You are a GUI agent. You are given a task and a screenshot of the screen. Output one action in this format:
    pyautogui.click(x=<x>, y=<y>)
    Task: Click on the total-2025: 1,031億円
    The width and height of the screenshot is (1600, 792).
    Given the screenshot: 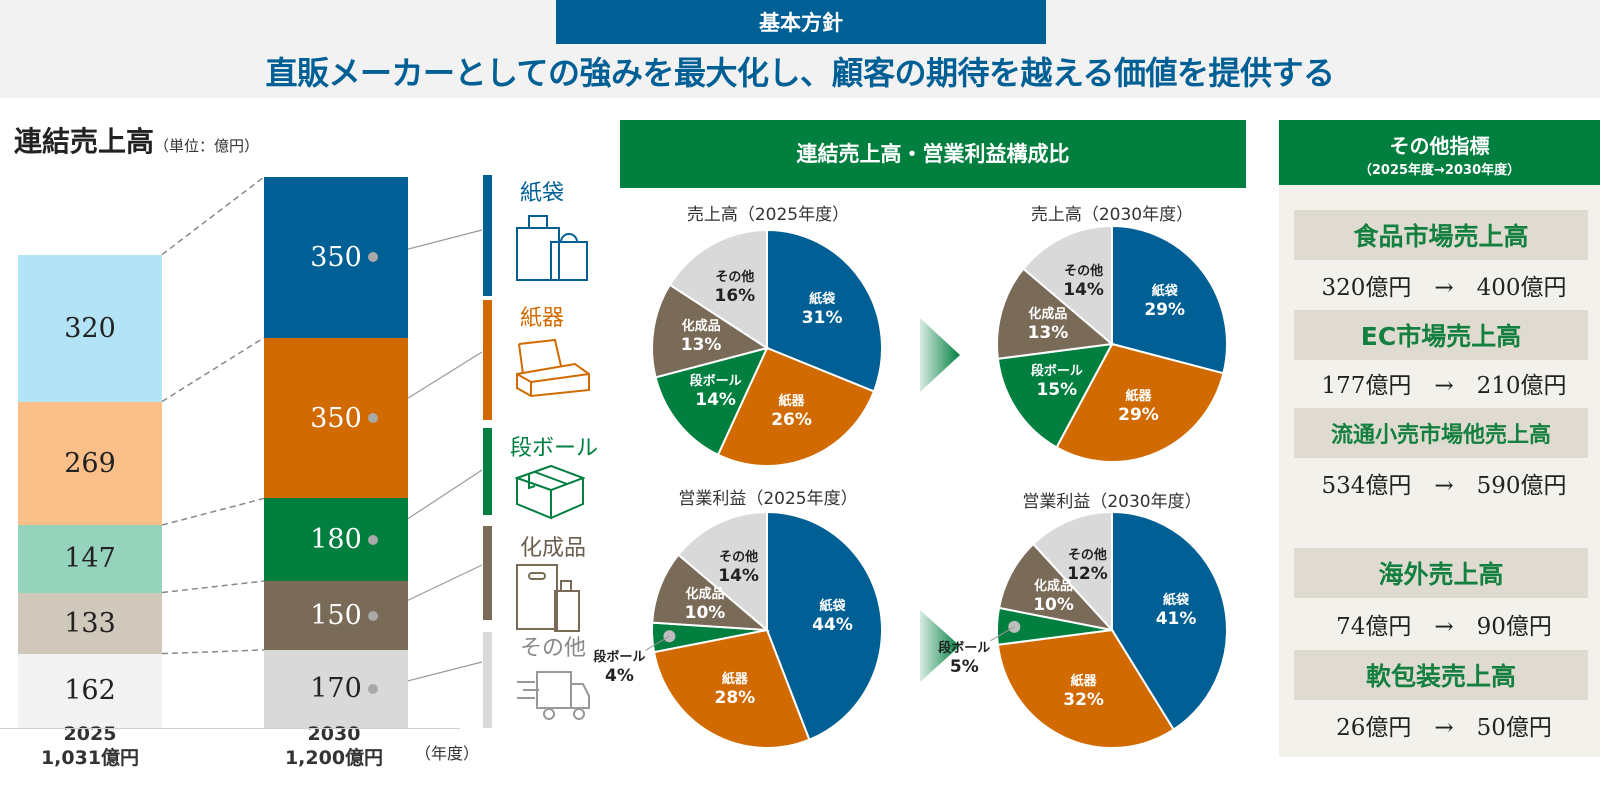 What is the action you would take?
    pyautogui.click(x=90, y=758)
    